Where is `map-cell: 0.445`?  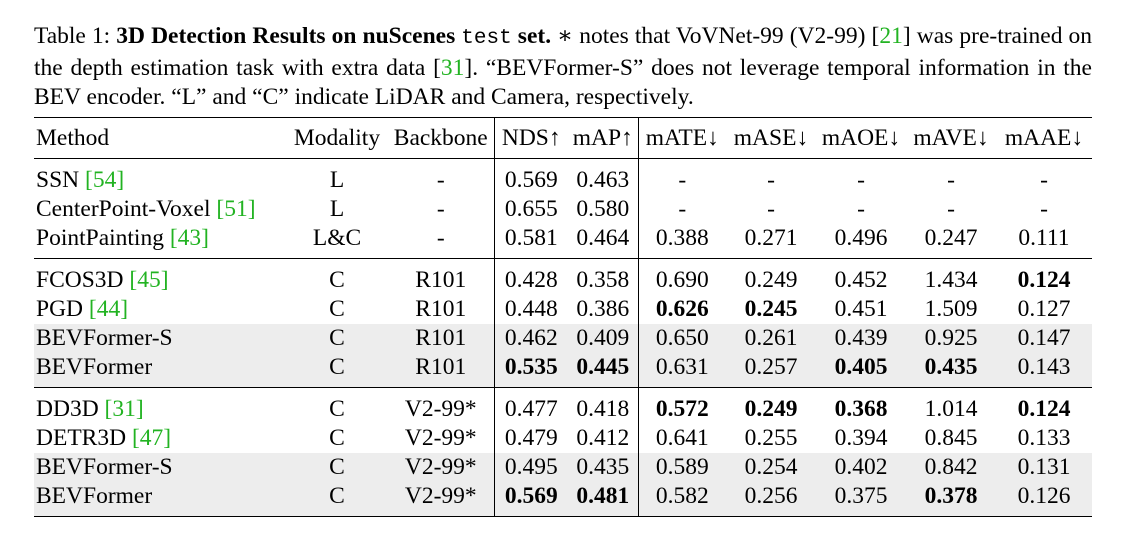
map-cell: 0.445 is located at coordinates (603, 370).